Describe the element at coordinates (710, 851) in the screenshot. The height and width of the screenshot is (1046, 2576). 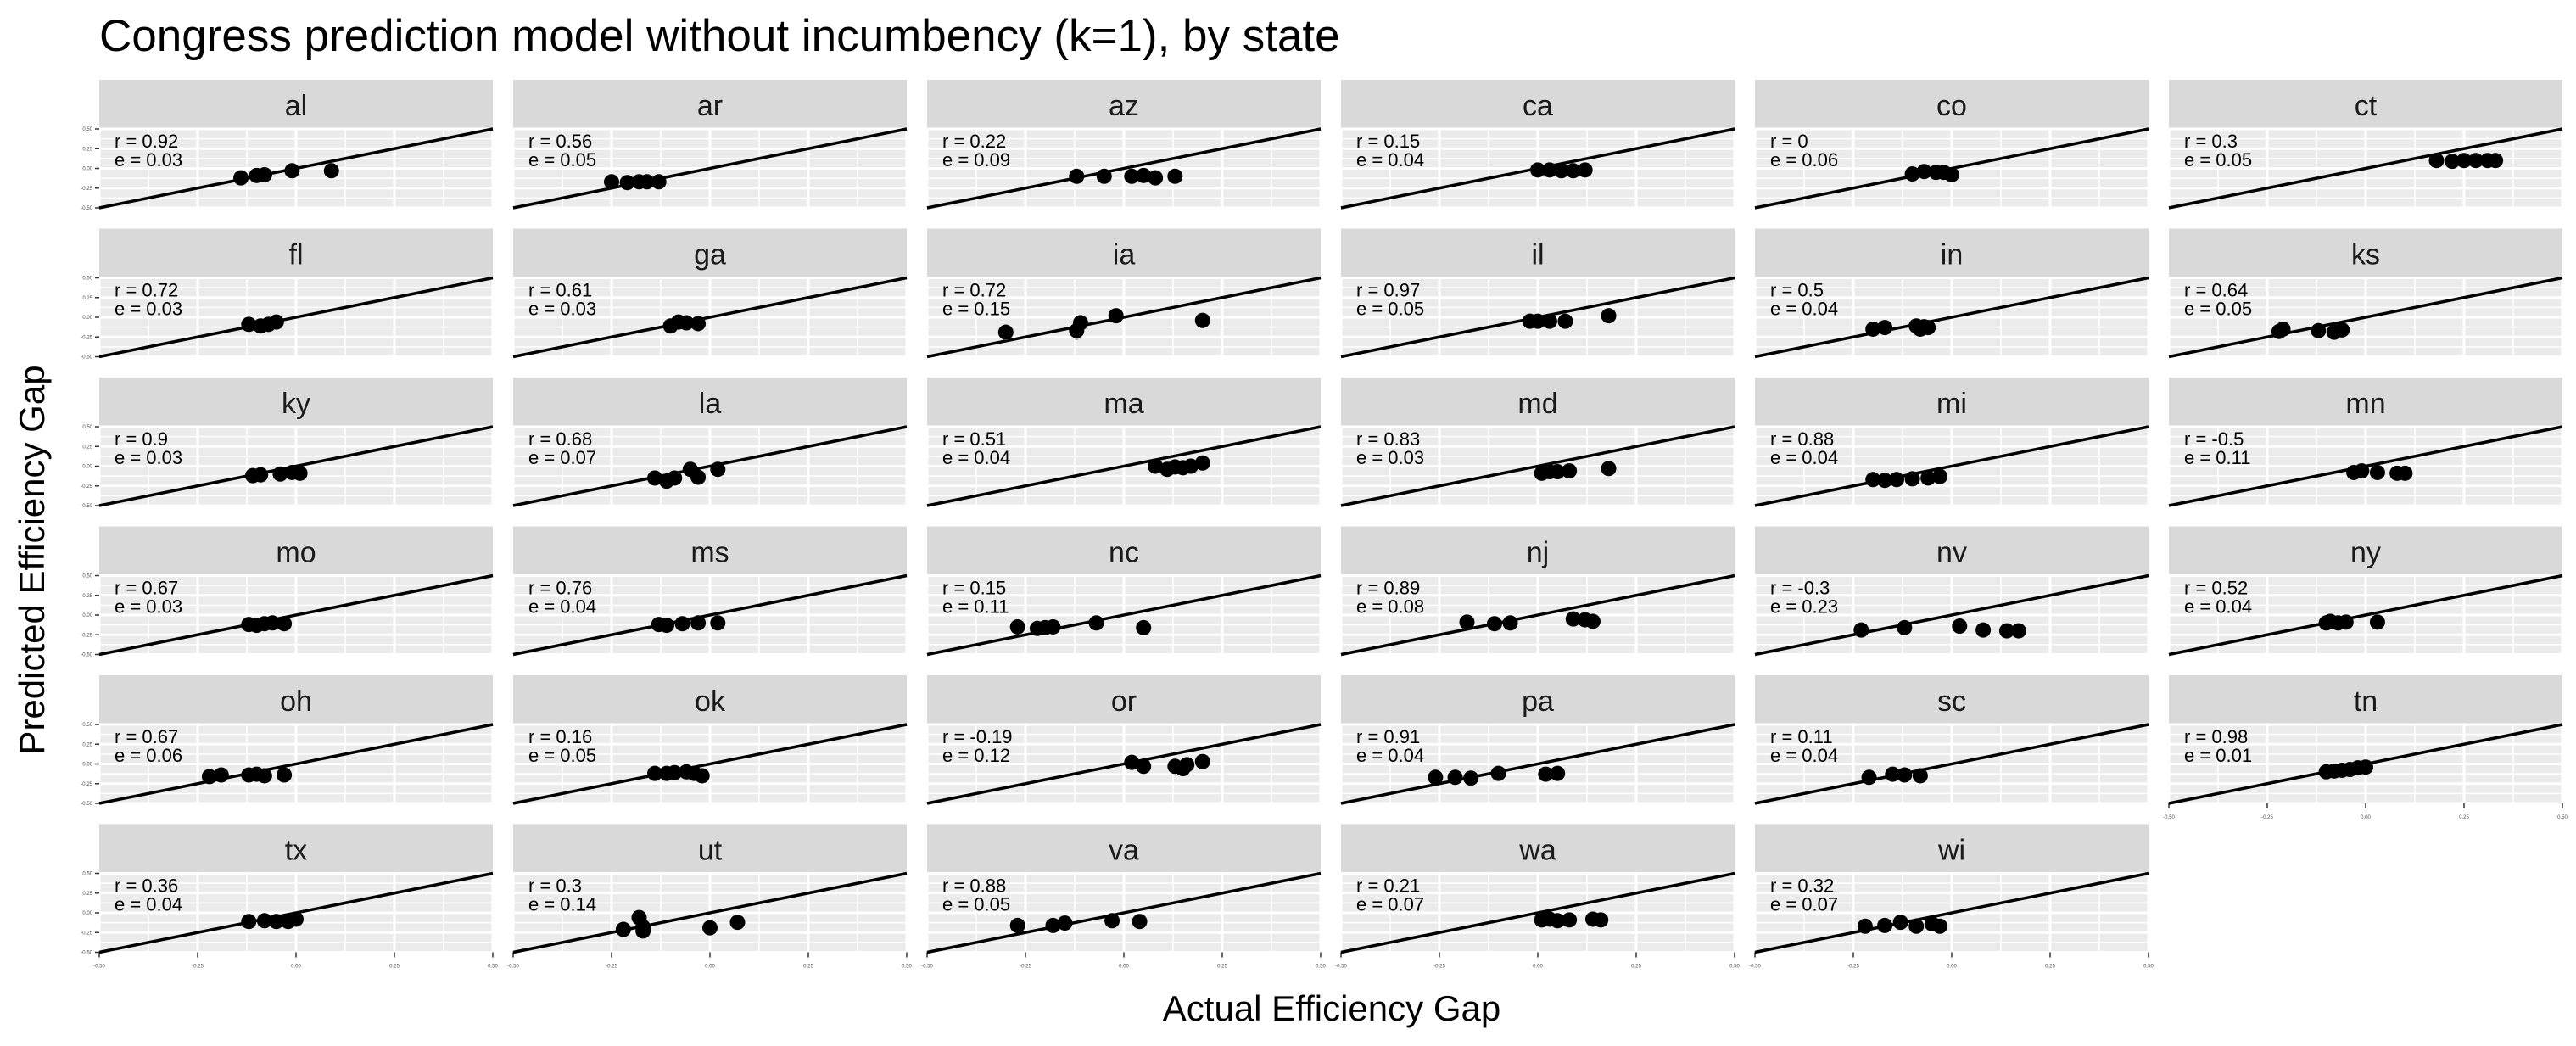
I see `facet-strip-label: ut` at that location.